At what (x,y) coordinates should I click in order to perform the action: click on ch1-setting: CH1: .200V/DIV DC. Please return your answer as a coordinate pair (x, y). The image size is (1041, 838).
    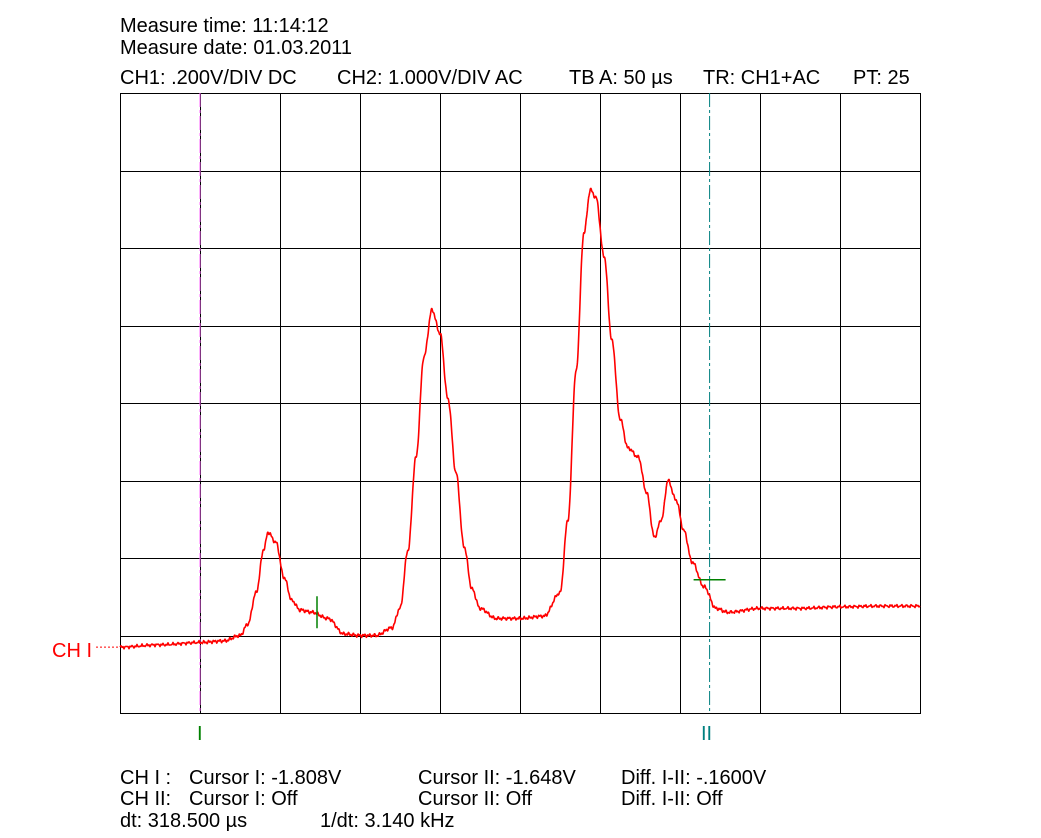
    Looking at the image, I should click on (208, 78).